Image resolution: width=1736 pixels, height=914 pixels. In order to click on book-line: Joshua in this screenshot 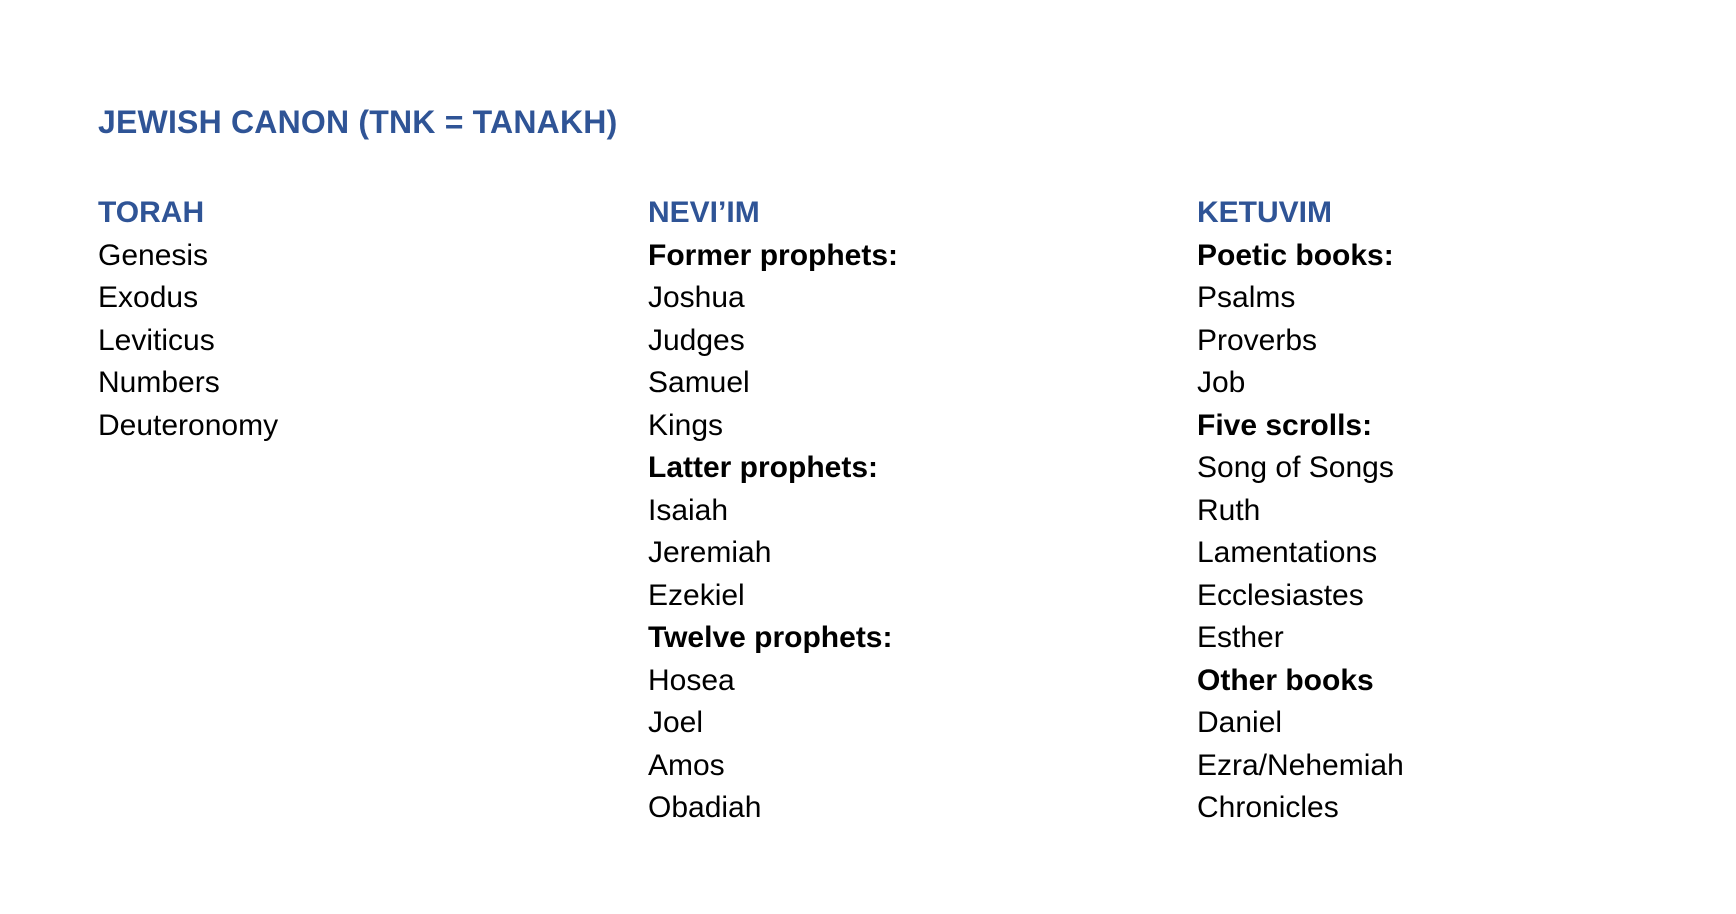, I will do `click(696, 297)`.